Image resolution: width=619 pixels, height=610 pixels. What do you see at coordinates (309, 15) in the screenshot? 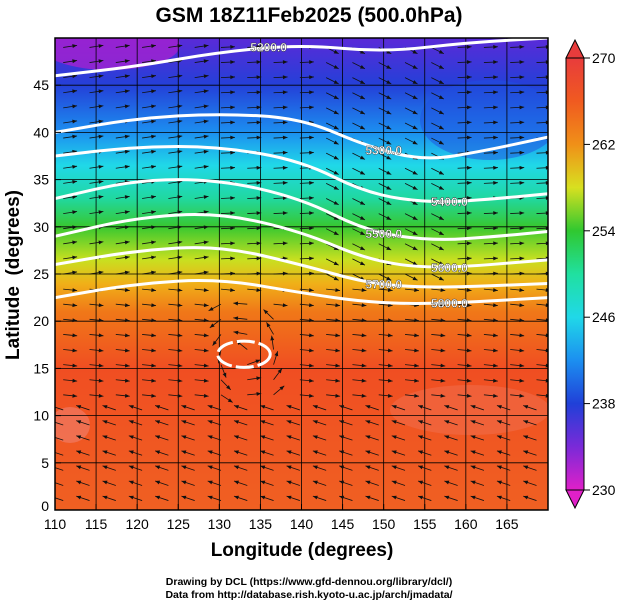
I see `chart-title: GSM 18Z11Feb2025 (500.0hPa)` at bounding box center [309, 15].